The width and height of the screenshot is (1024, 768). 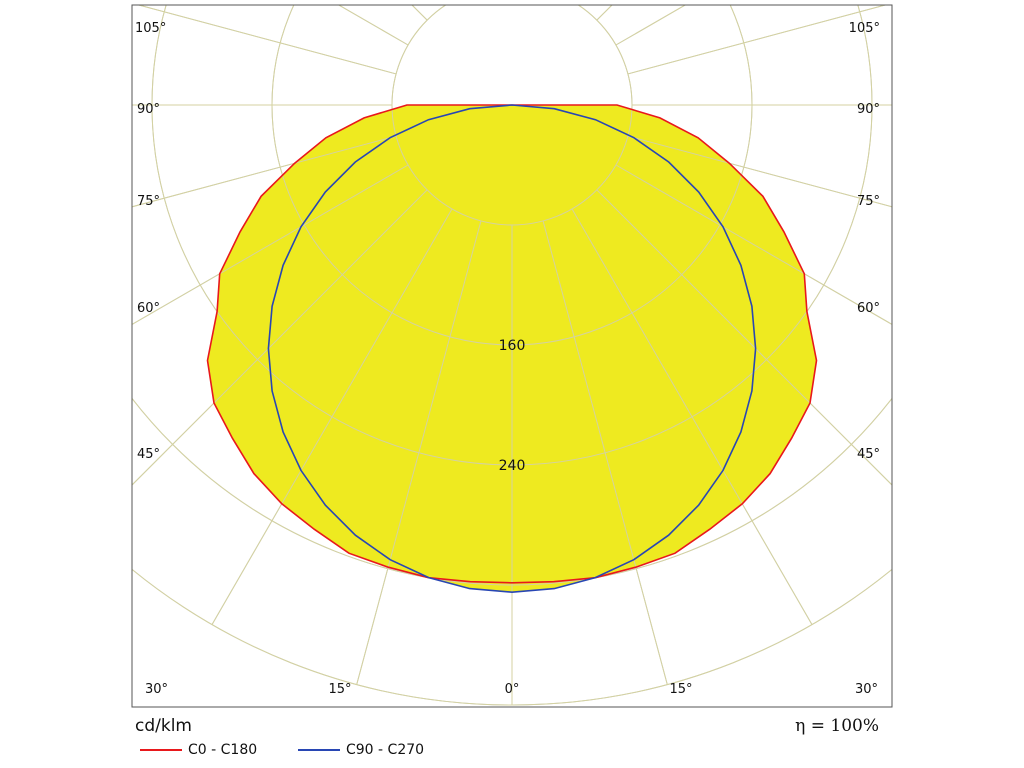 I want to click on efficiency-value: = 100%, so click(x=844, y=726).